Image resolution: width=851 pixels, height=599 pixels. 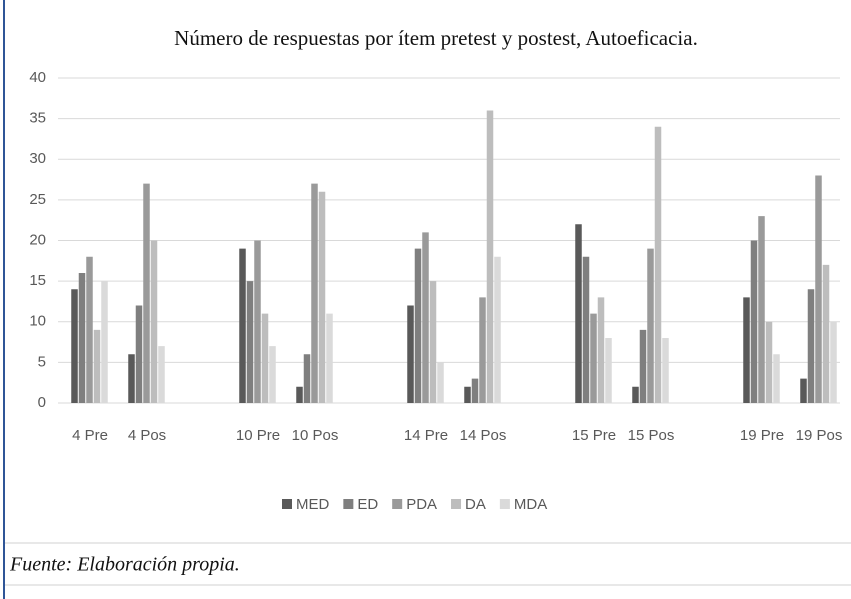 What do you see at coordinates (37, 280) in the screenshot?
I see `y-tick-label: 15` at bounding box center [37, 280].